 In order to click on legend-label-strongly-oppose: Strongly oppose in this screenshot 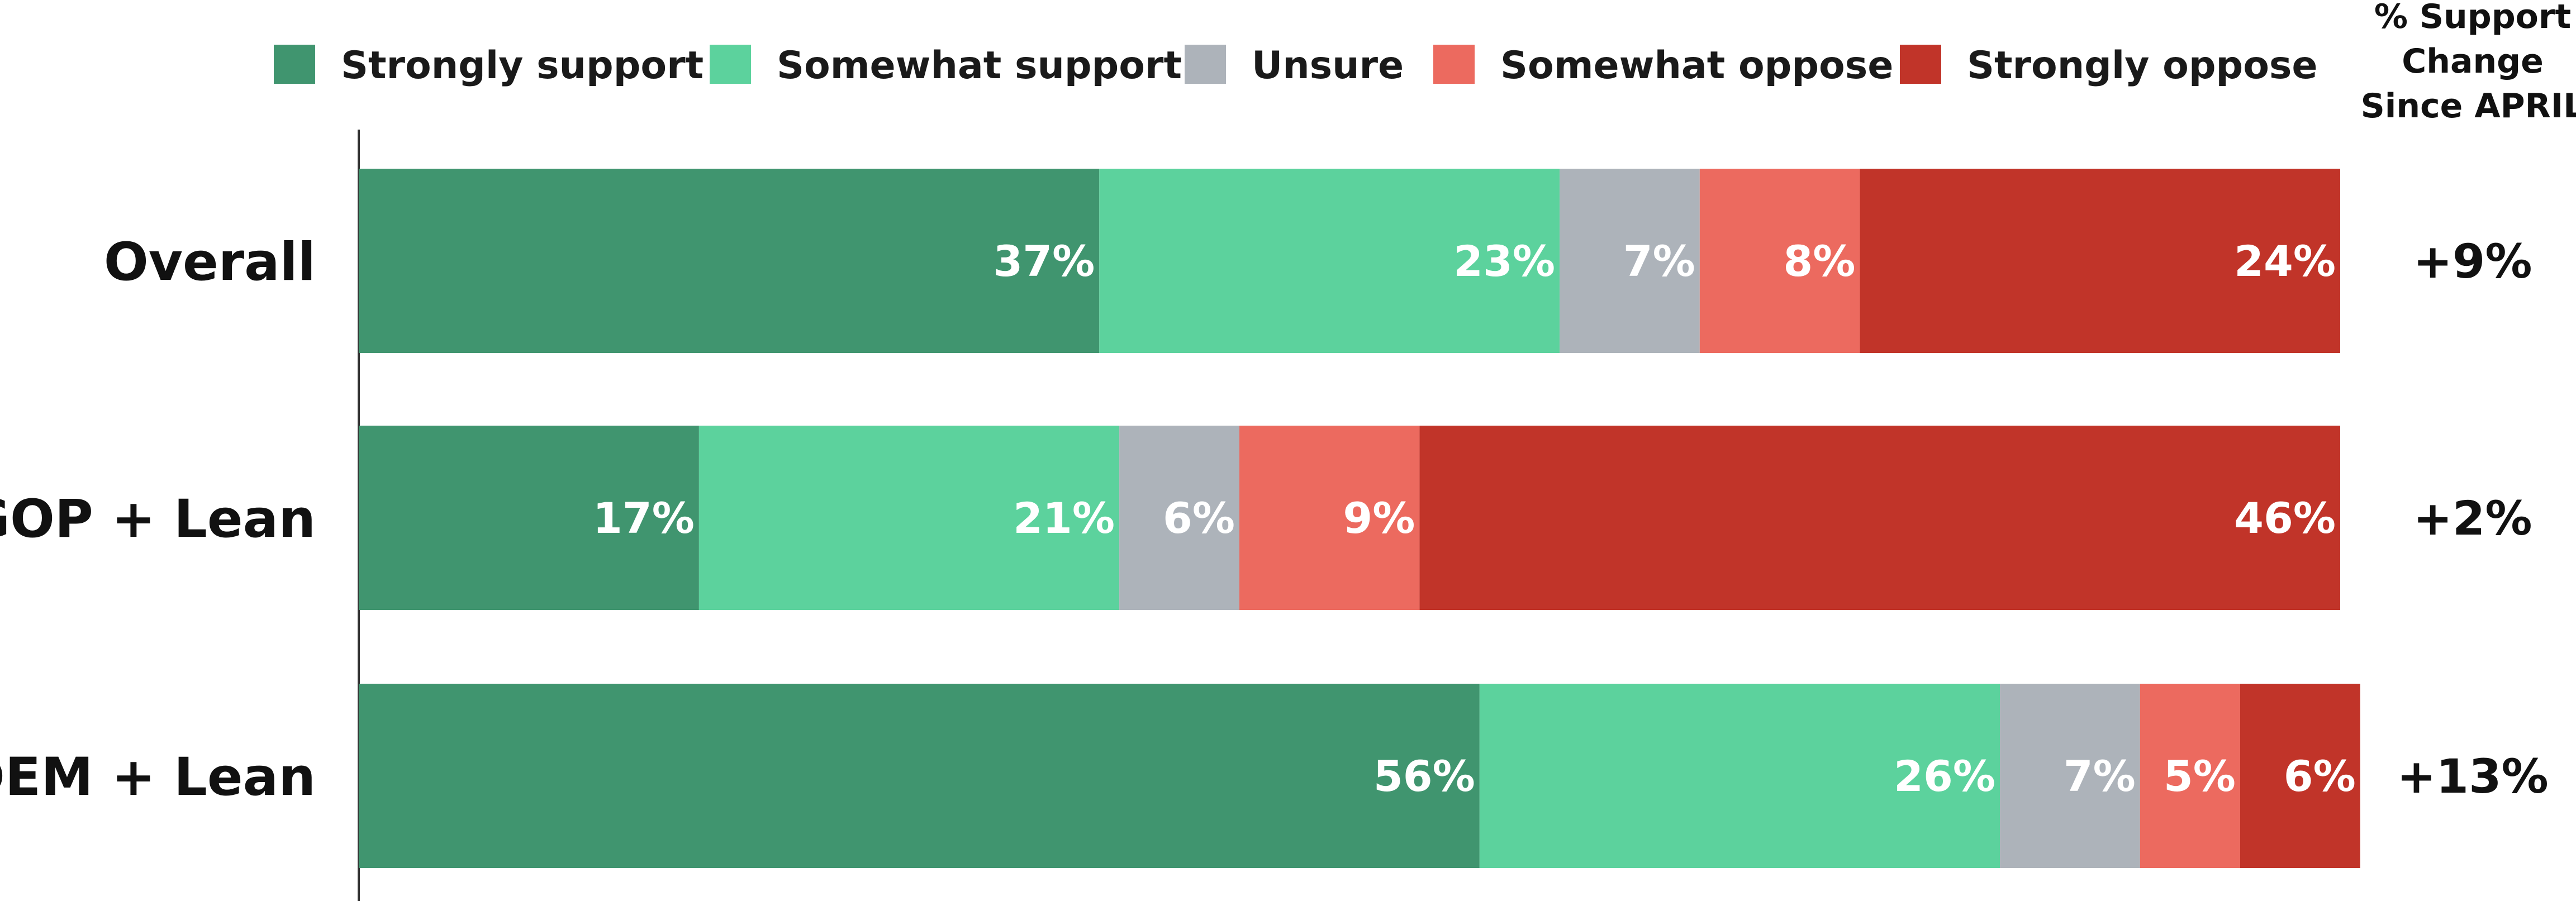, I will do `click(2143, 66)`.